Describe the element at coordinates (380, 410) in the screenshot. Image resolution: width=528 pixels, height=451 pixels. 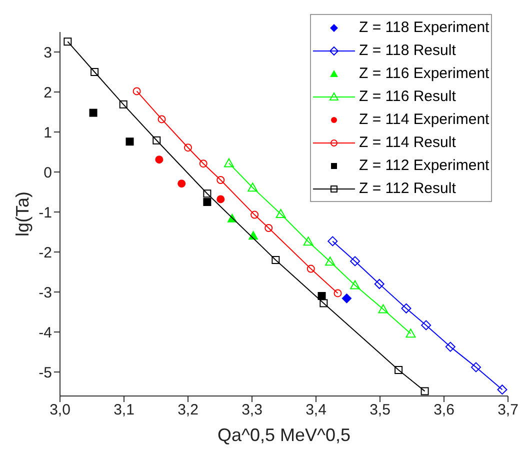
I see `x-tick-label: 3,5` at that location.